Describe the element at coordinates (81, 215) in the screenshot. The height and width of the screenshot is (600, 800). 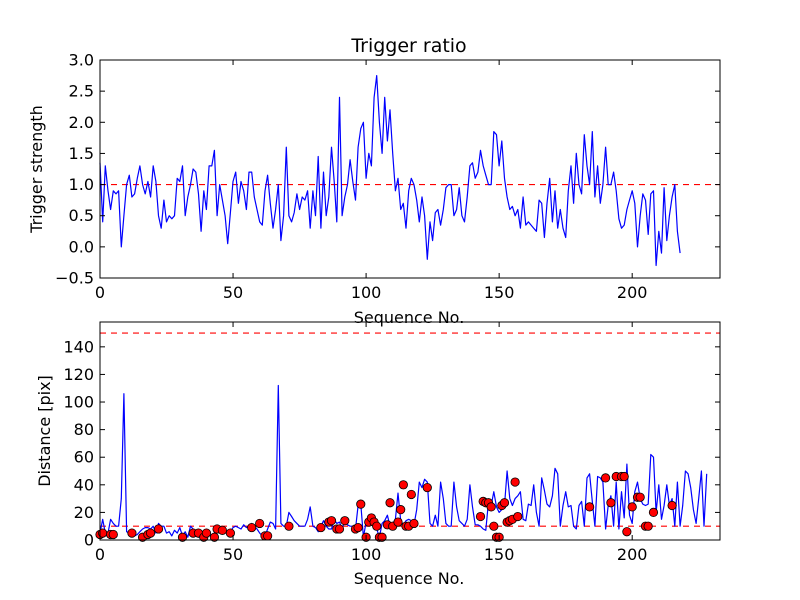
I see `y-tick-label: 0.5` at that location.